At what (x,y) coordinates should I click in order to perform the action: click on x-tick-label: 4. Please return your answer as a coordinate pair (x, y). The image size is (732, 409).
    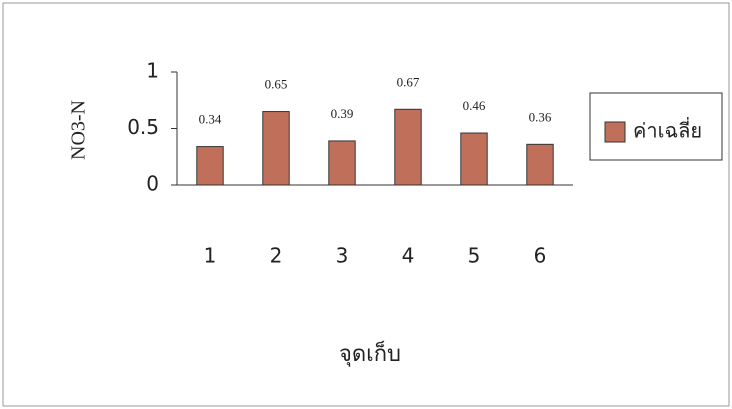
    Looking at the image, I should click on (408, 256).